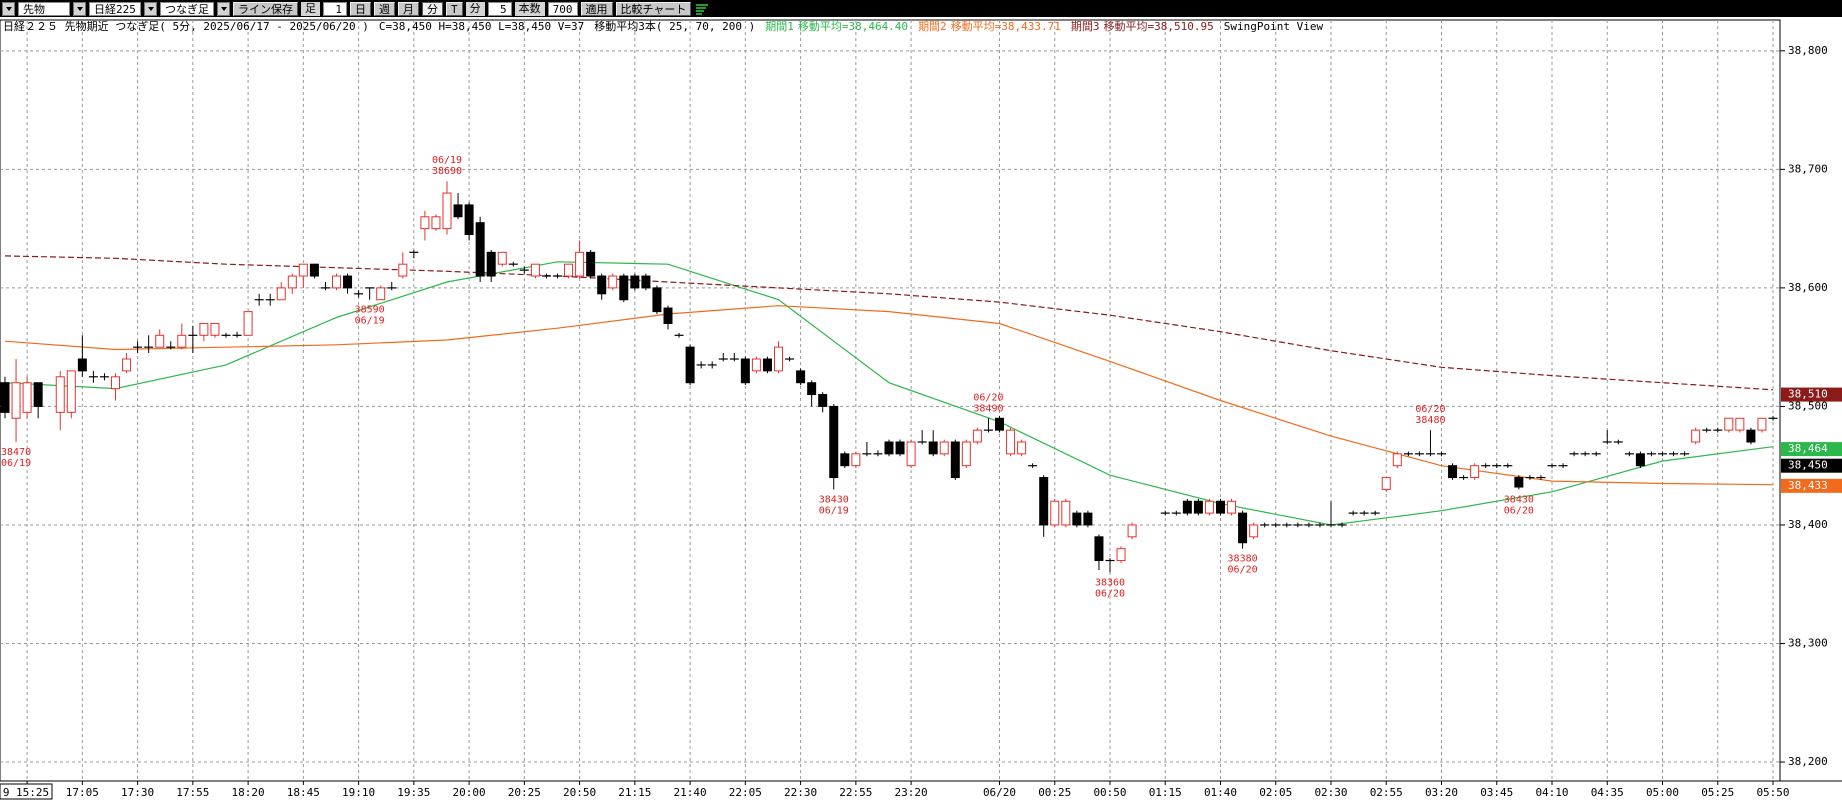 This screenshot has height=809, width=1842. What do you see at coordinates (989, 27) in the screenshot?
I see `ma-legend: 期間2 移動平均=38,433.71` at bounding box center [989, 27].